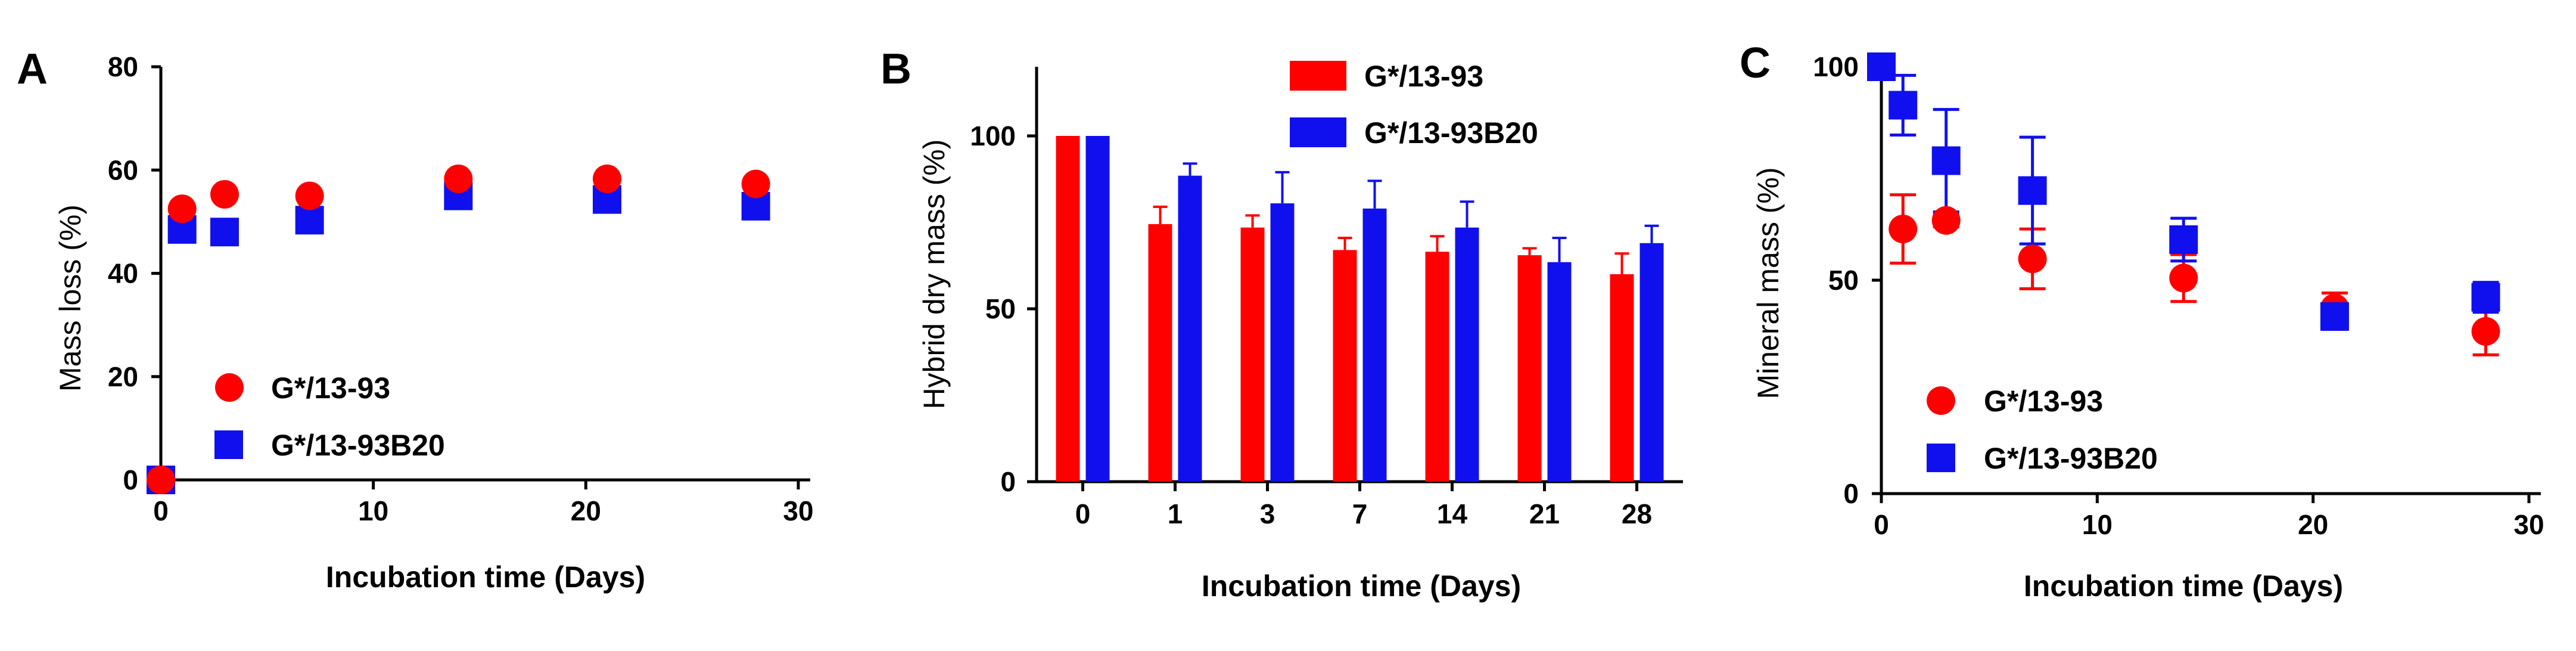  Describe the element at coordinates (1452, 513) in the screenshot. I see `x-tick-label: 14` at that location.